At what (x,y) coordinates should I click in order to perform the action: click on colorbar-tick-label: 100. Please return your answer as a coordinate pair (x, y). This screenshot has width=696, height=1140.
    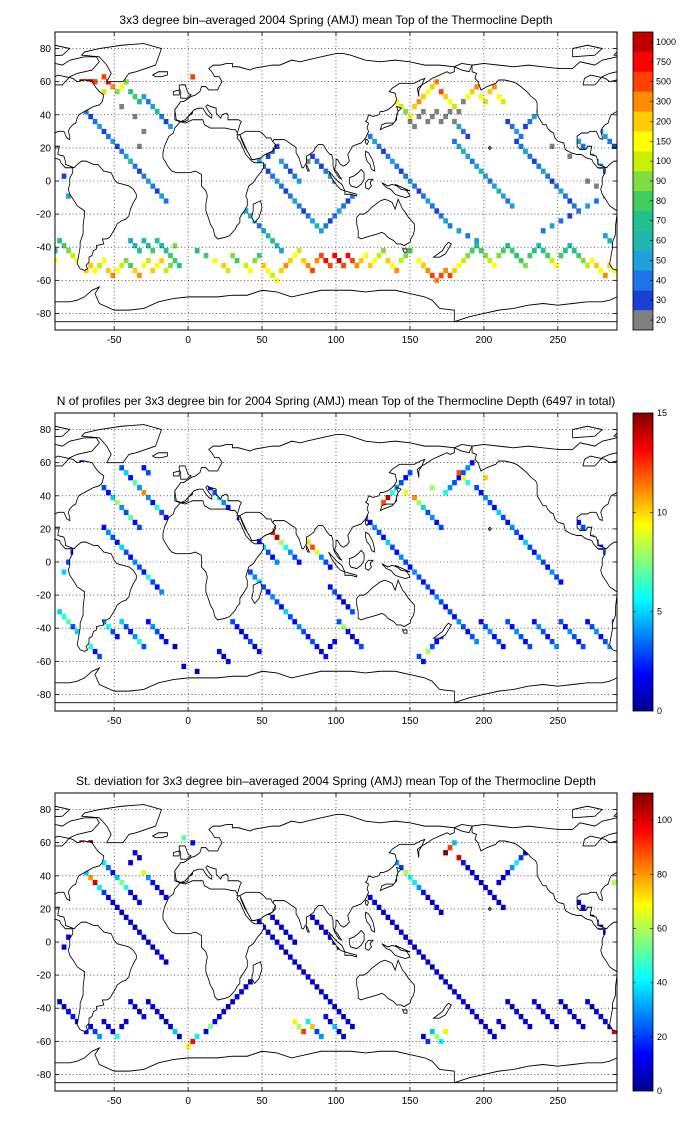
    Looking at the image, I should click on (663, 161).